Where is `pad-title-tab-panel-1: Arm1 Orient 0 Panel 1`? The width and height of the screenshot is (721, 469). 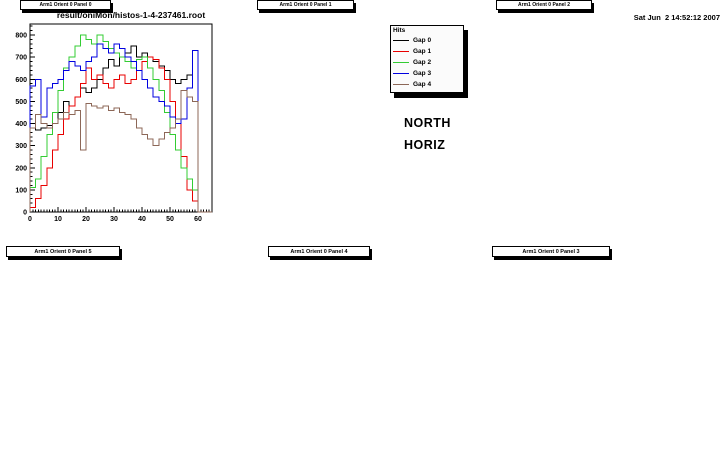 pad-title-tab-panel-1: Arm1 Orient 0 Panel 1 is located at coordinates (305, 5).